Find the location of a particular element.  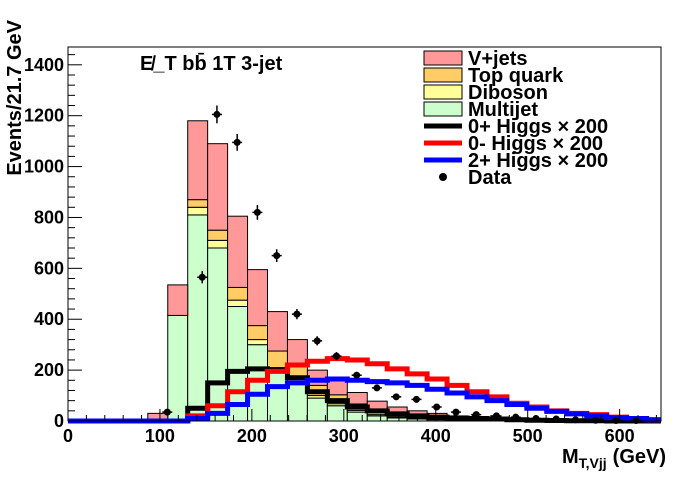

legend-swatch-top-quark is located at coordinates (443, 75).